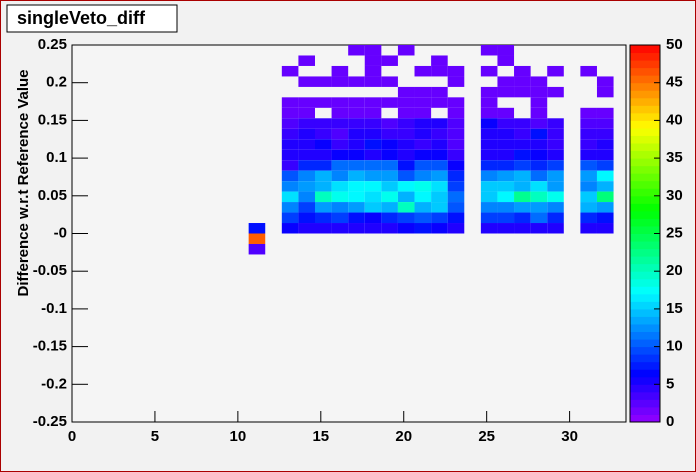 This screenshot has width=696, height=472. I want to click on y-tick-label: 0.2, so click(56, 82).